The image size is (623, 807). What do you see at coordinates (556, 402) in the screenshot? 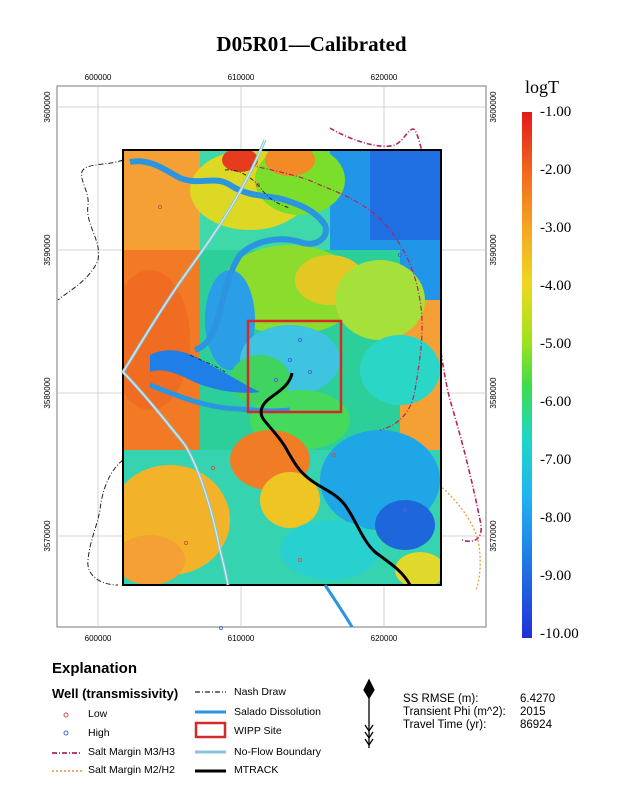
I see `colorbar-tick-5: -6.00` at bounding box center [556, 402].